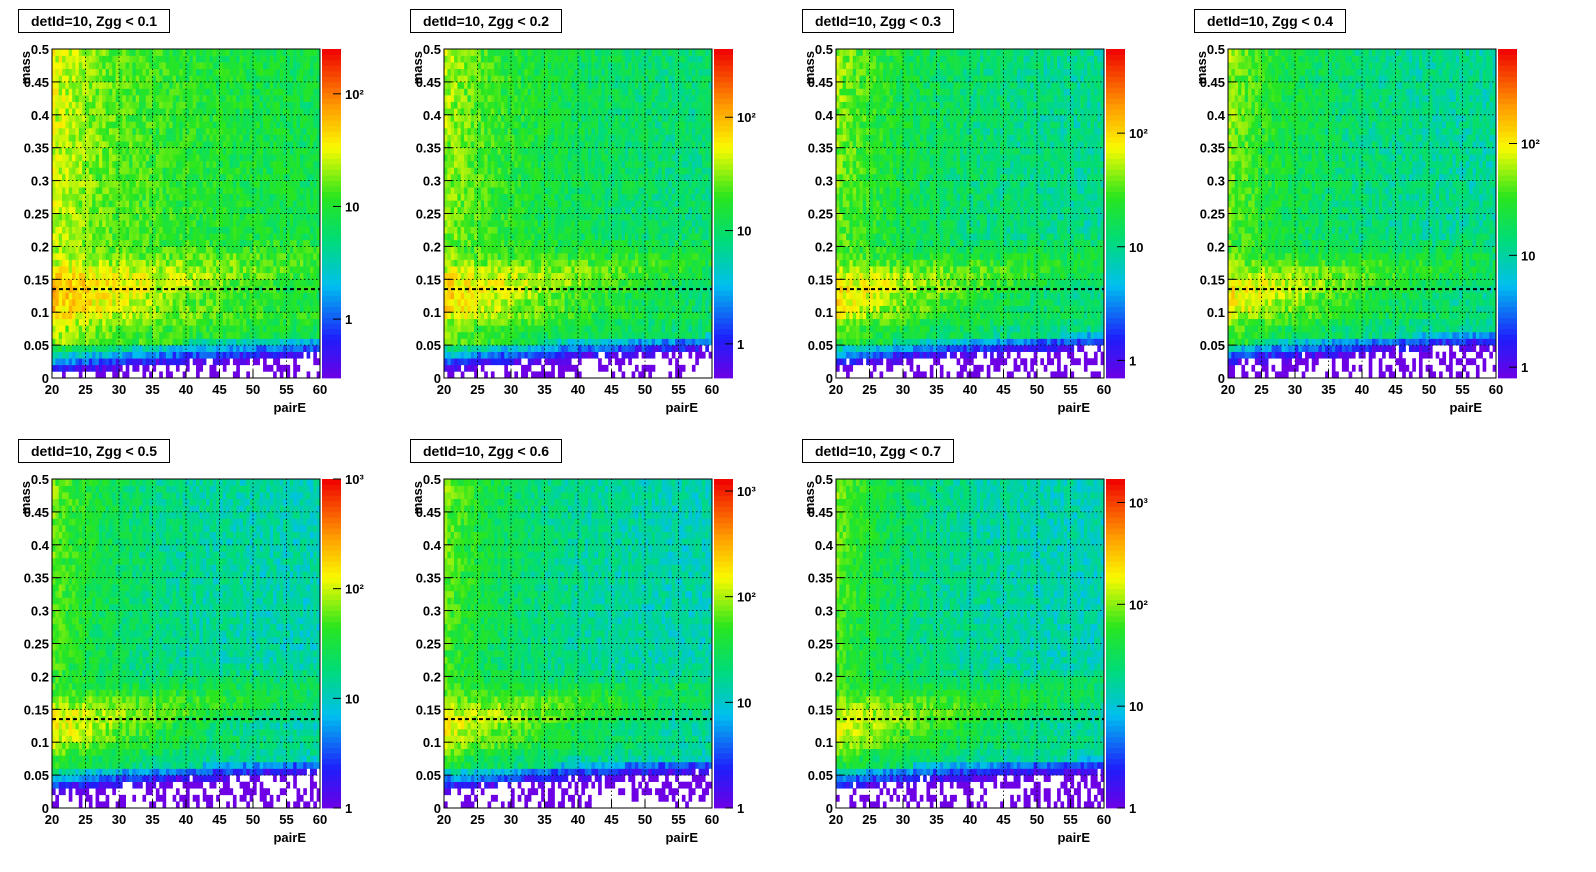  Describe the element at coordinates (1037, 389) in the screenshot. I see `x-tick-label: 50` at that location.